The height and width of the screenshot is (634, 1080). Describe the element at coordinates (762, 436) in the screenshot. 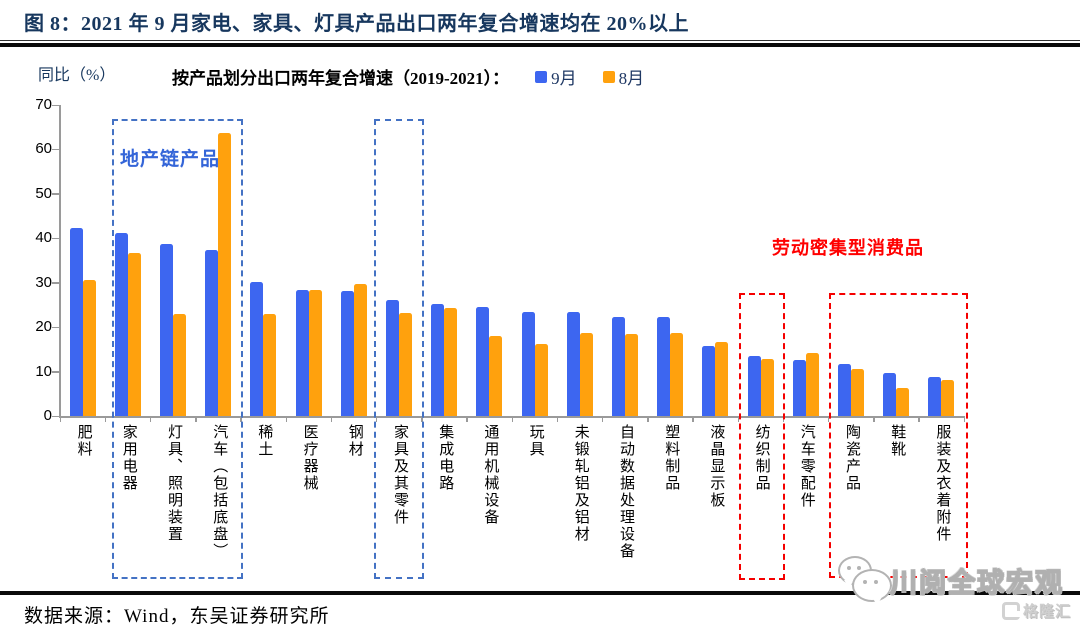

I see `textile-box` at that location.